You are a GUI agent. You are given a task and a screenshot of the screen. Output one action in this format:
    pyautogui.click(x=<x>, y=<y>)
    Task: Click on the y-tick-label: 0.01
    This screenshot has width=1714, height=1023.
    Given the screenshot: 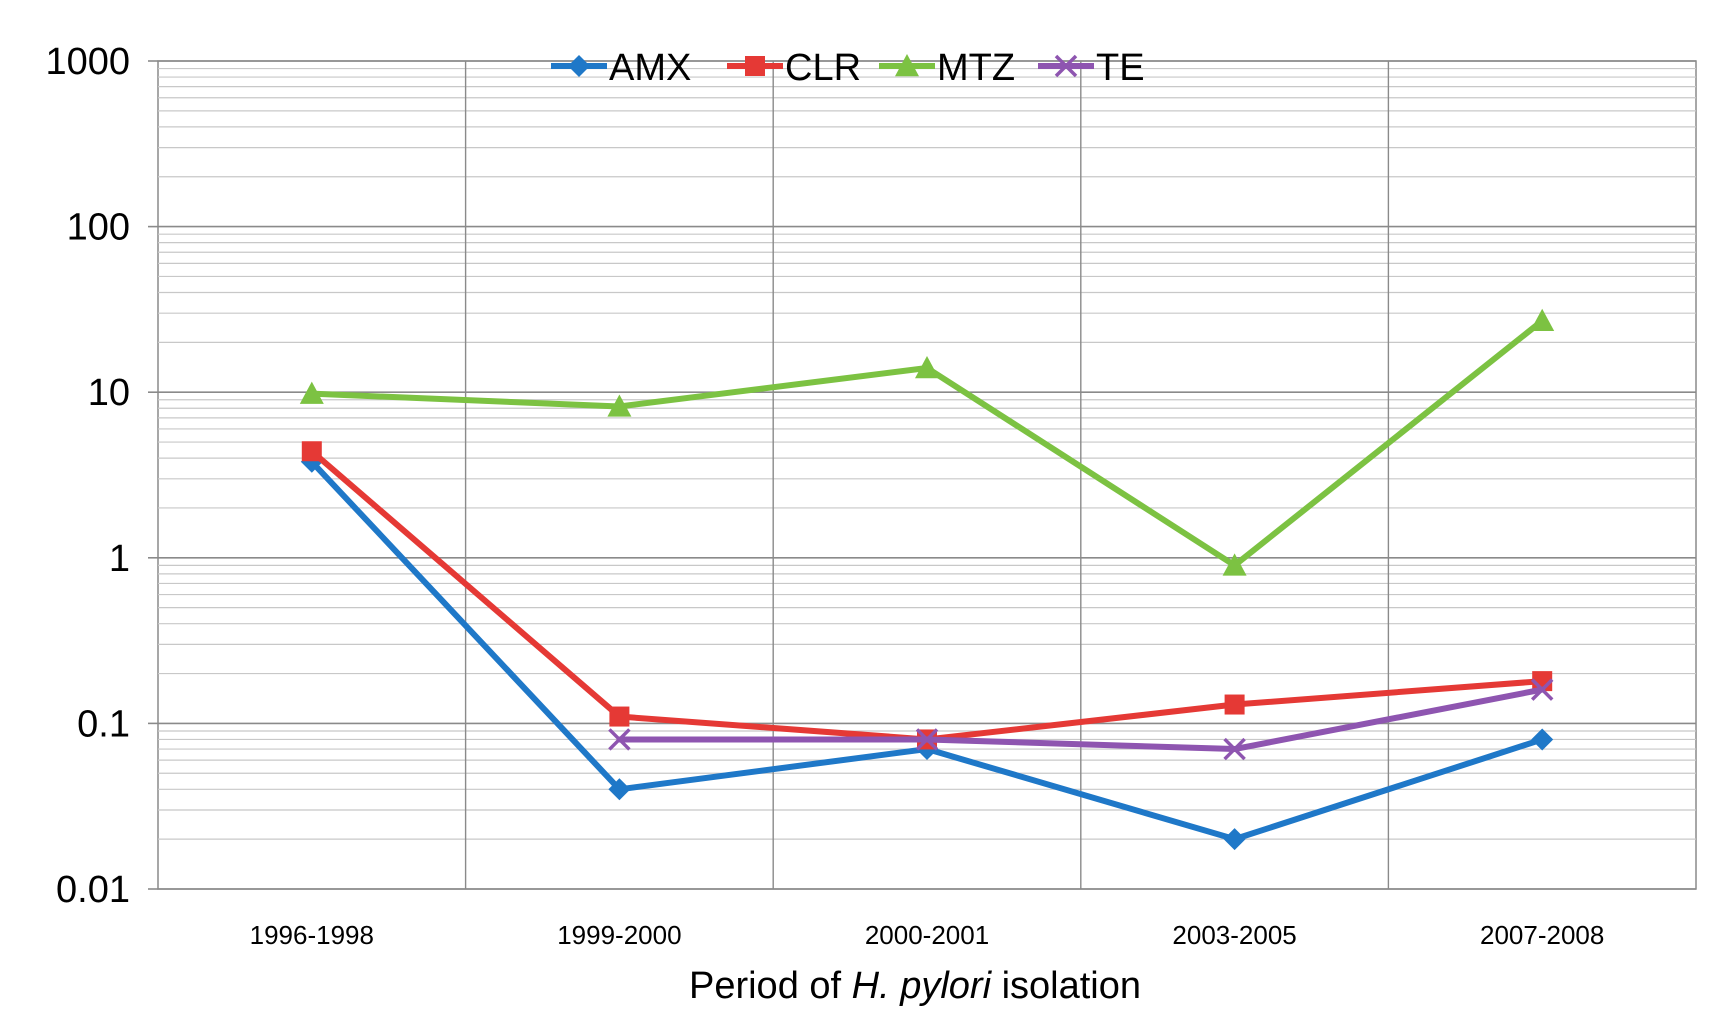 What is the action you would take?
    pyautogui.click(x=93, y=890)
    